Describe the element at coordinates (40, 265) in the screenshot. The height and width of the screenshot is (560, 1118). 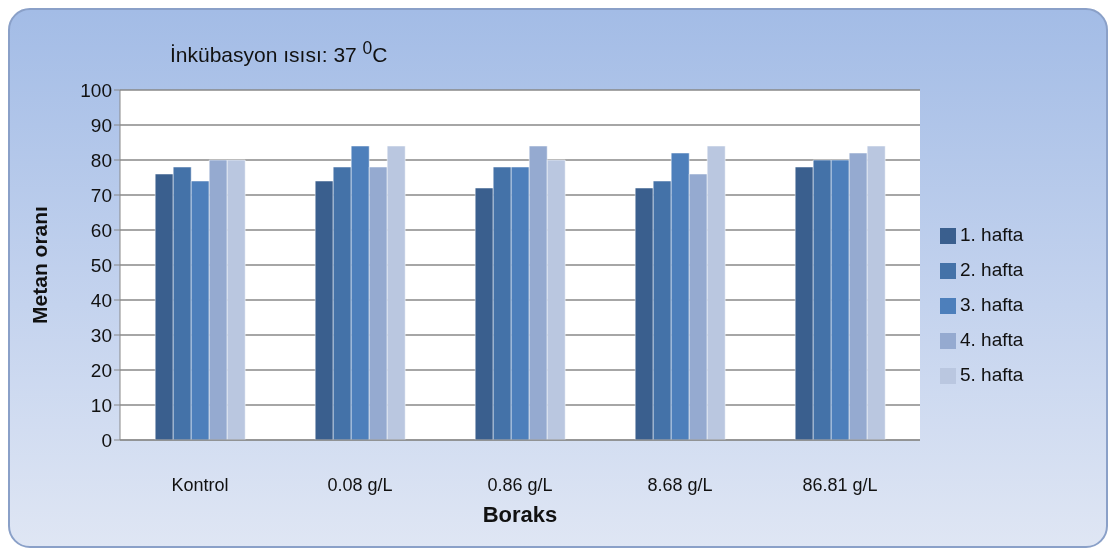
I see `y-axis-title: Metan oranı` at that location.